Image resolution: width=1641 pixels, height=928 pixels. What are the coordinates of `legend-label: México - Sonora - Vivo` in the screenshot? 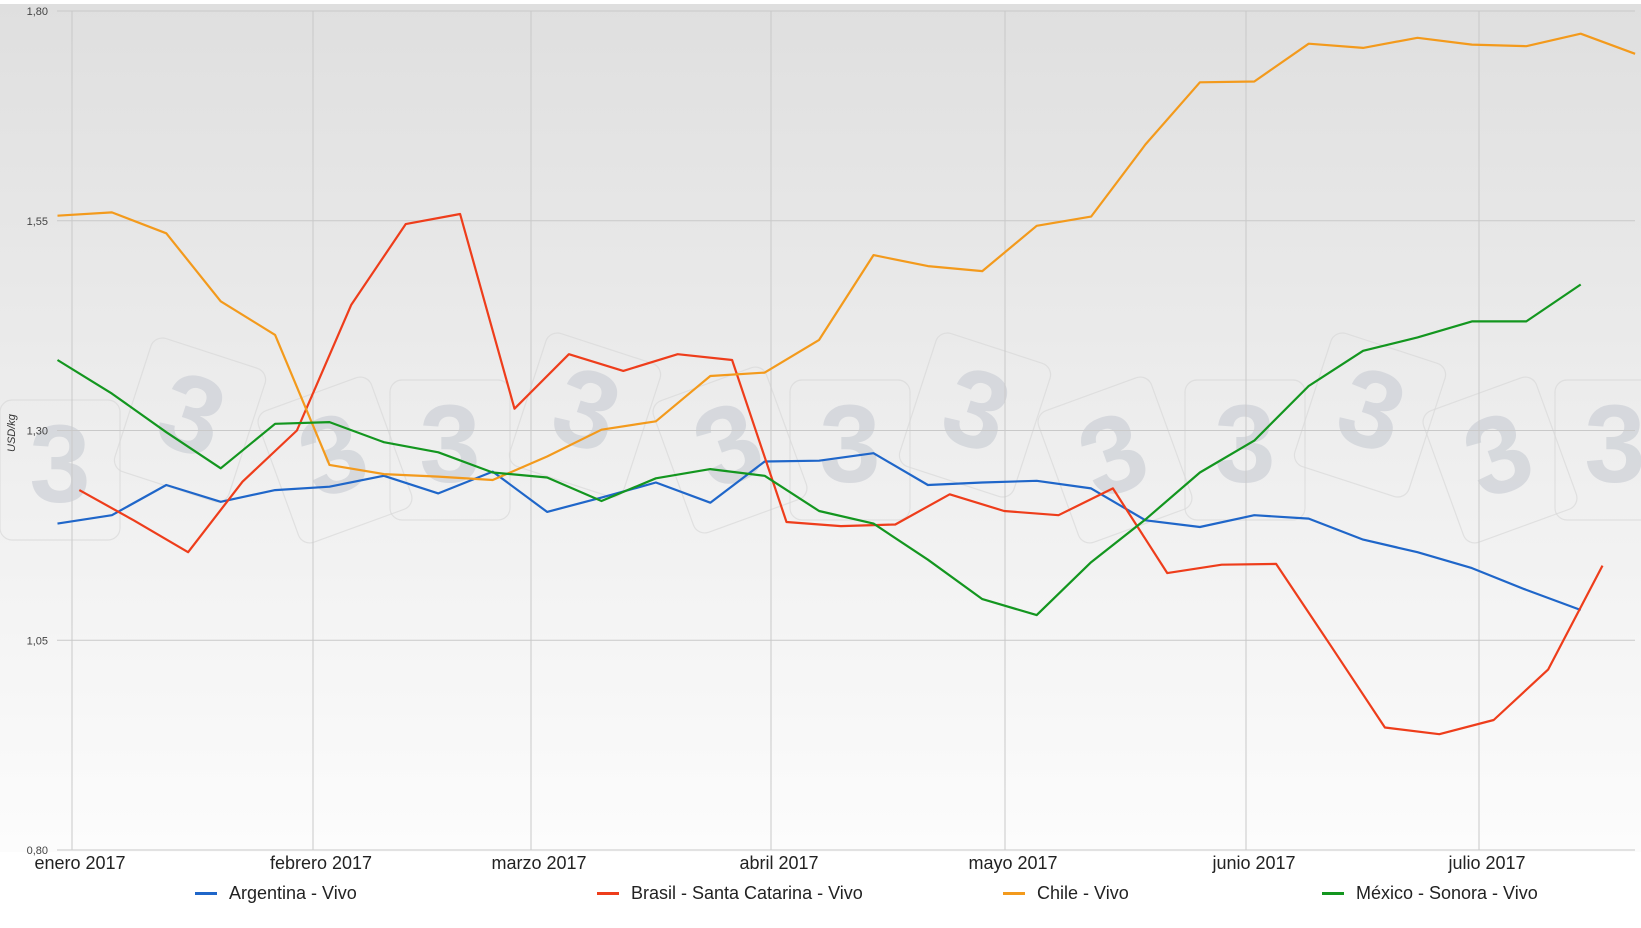 It's located at (1447, 892).